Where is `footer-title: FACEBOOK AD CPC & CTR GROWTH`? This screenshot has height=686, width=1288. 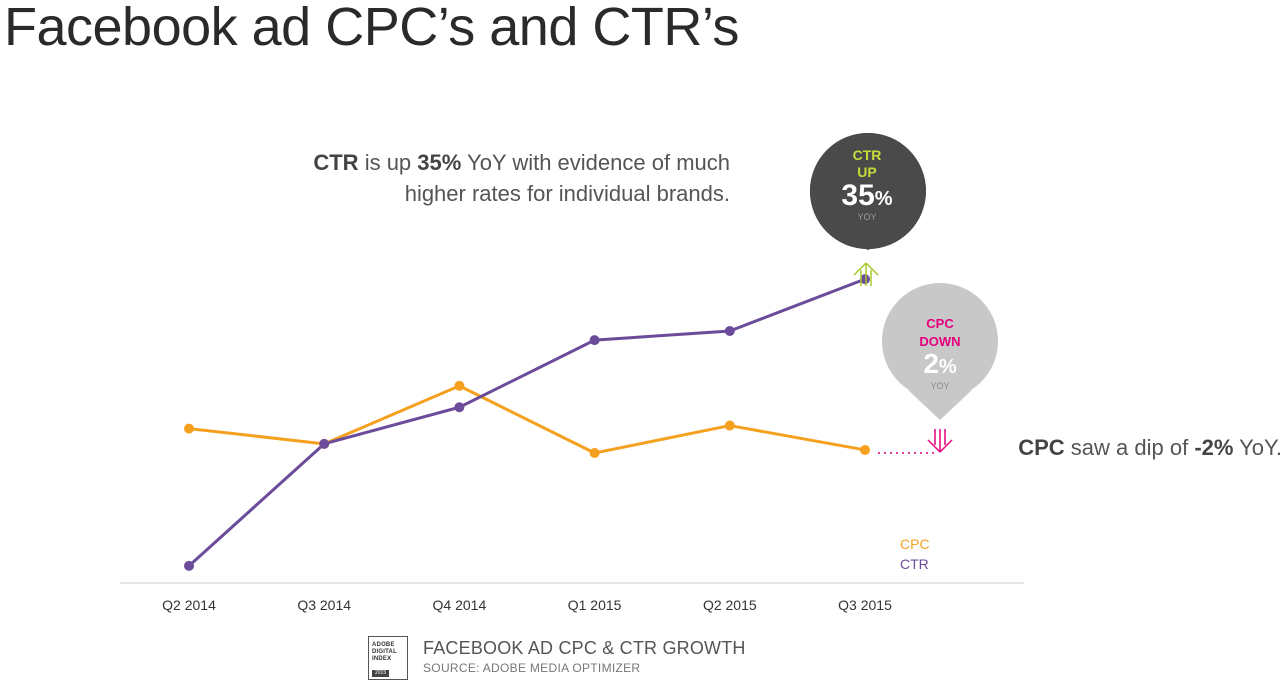 footer-title: FACEBOOK AD CPC & CTR GROWTH is located at coordinates (584, 648).